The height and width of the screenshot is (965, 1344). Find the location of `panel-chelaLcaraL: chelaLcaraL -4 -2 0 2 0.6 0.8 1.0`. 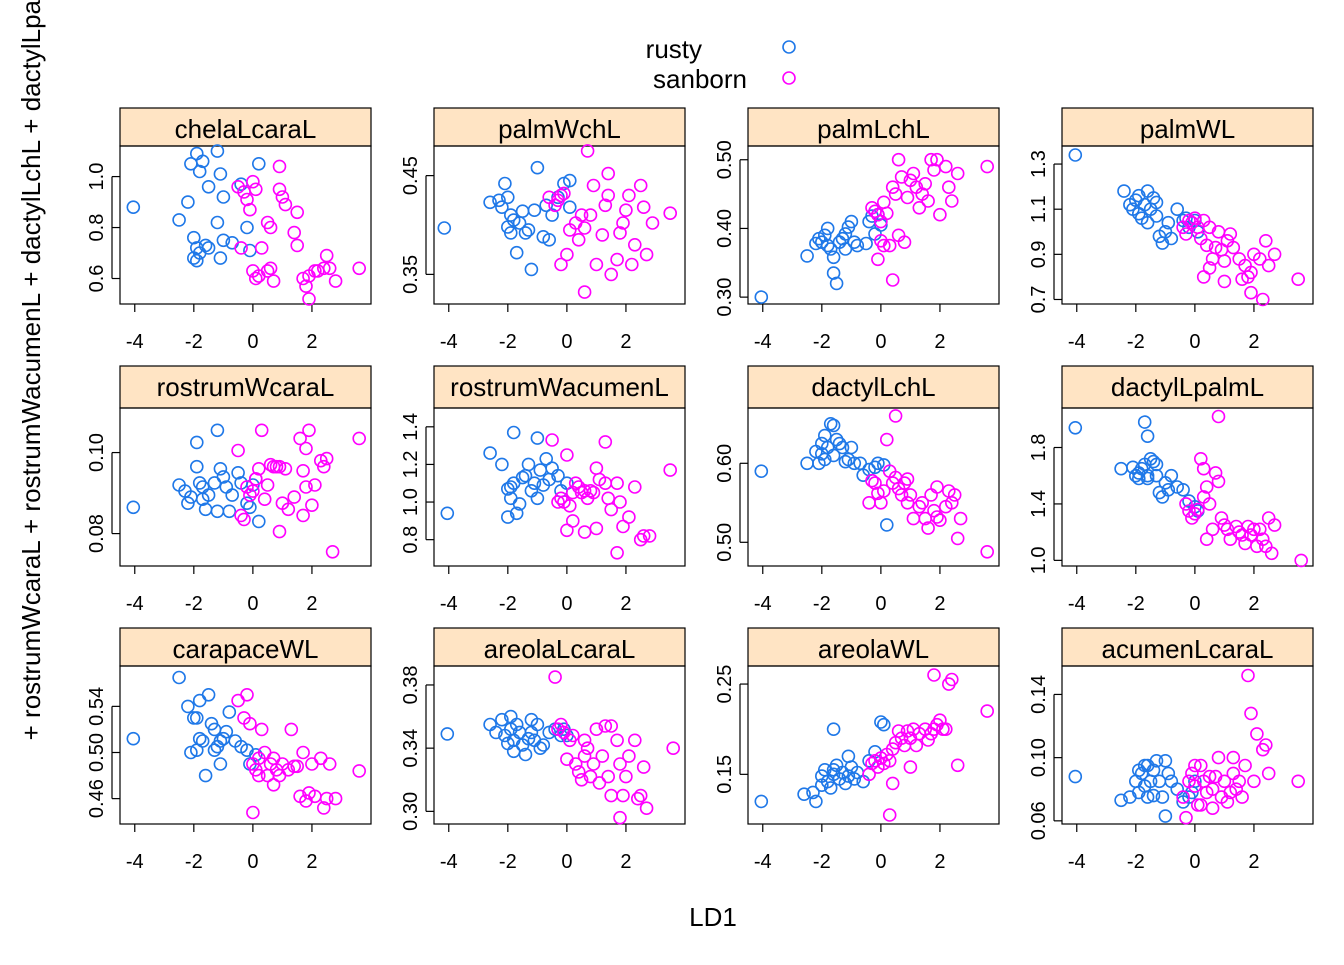

panel-chelaLcaraL: chelaLcaraL -4 -2 0 2 0.6 0.8 1.0 is located at coordinates (229, 230).